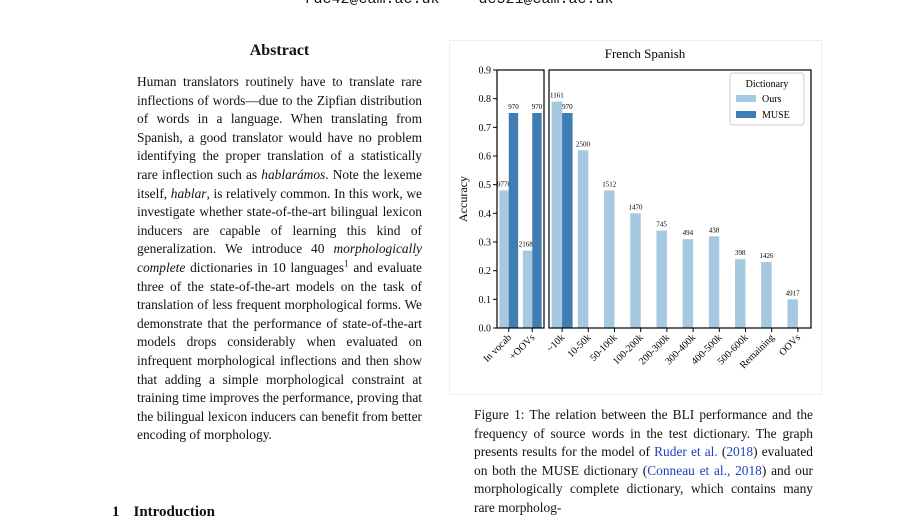  What do you see at coordinates (704, 470) in the screenshot?
I see `citation-link: Conneau et al., 2018` at bounding box center [704, 470].